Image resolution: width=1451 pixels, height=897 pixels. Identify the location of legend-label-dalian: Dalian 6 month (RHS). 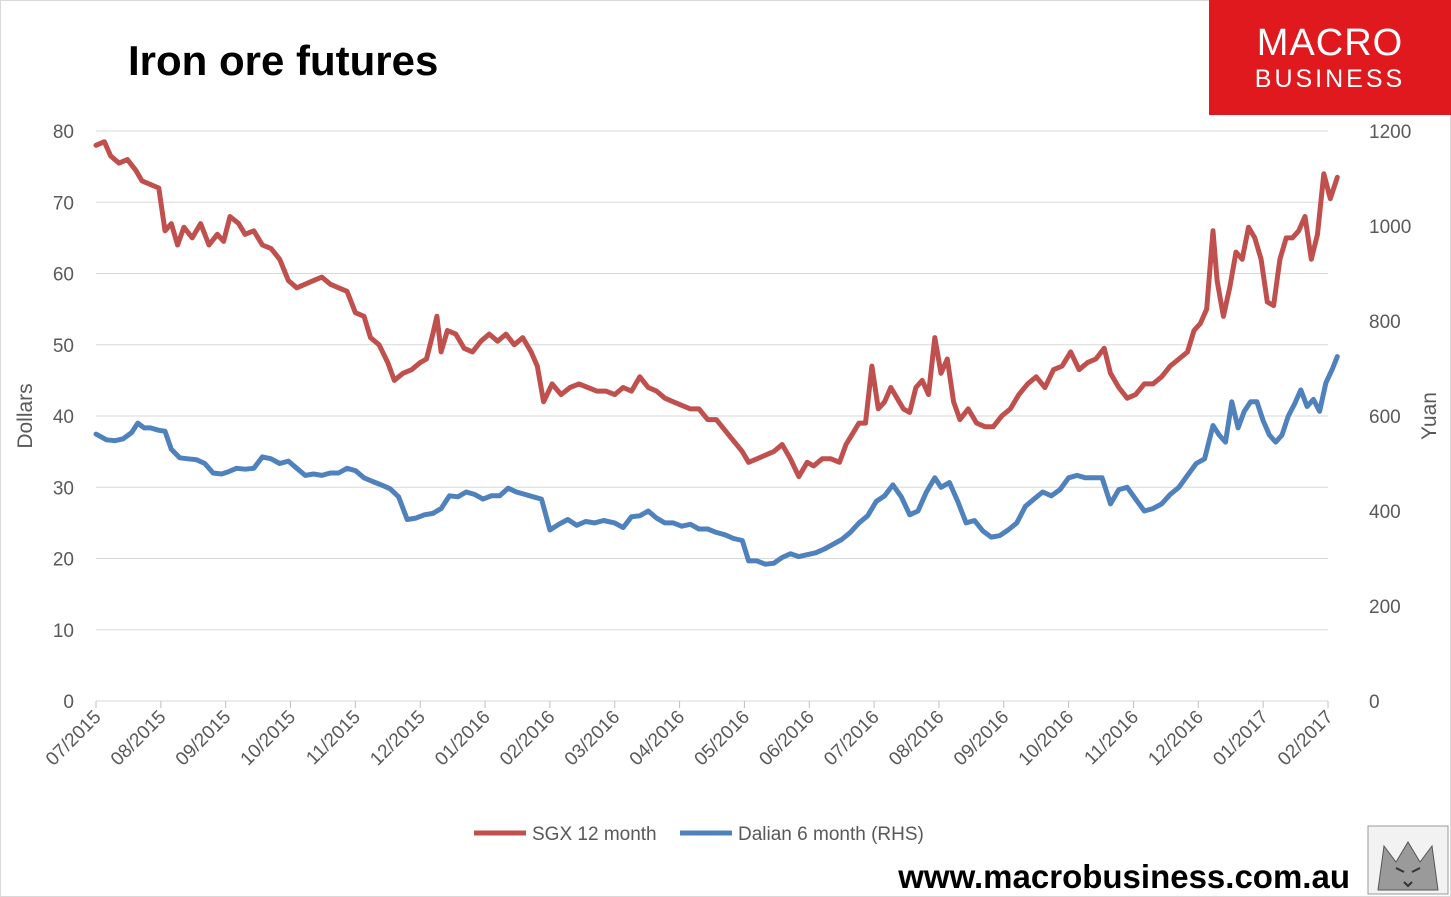
(831, 834).